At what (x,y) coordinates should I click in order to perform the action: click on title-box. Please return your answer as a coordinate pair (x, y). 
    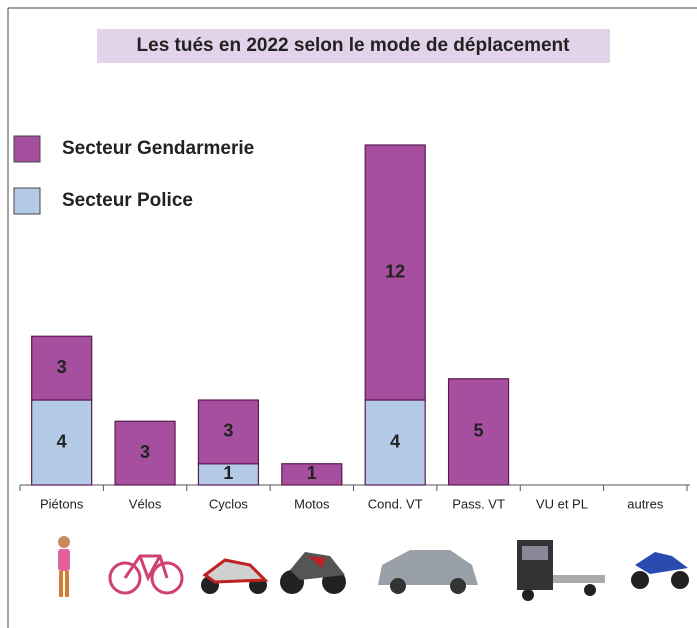
    Looking at the image, I should click on (353, 46).